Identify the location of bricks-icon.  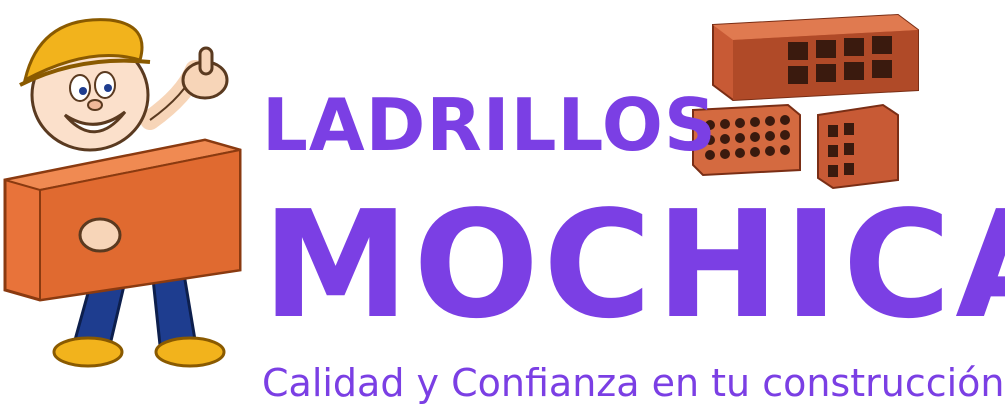
(805, 101).